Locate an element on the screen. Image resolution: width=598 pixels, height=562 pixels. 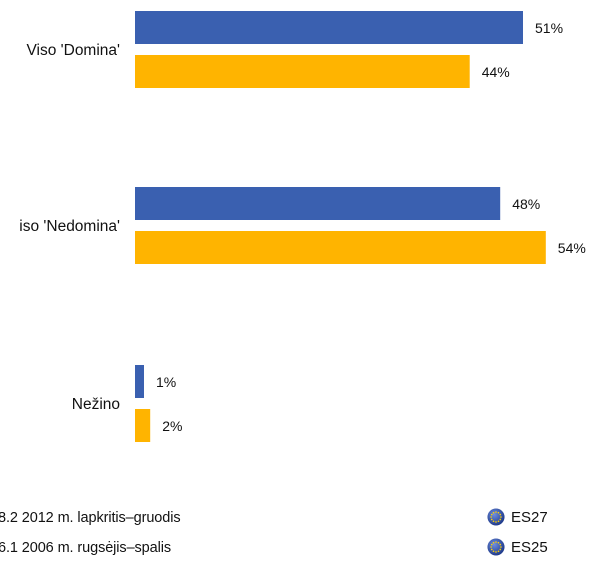
legend-es25: ES25 is located at coordinates (517, 547).